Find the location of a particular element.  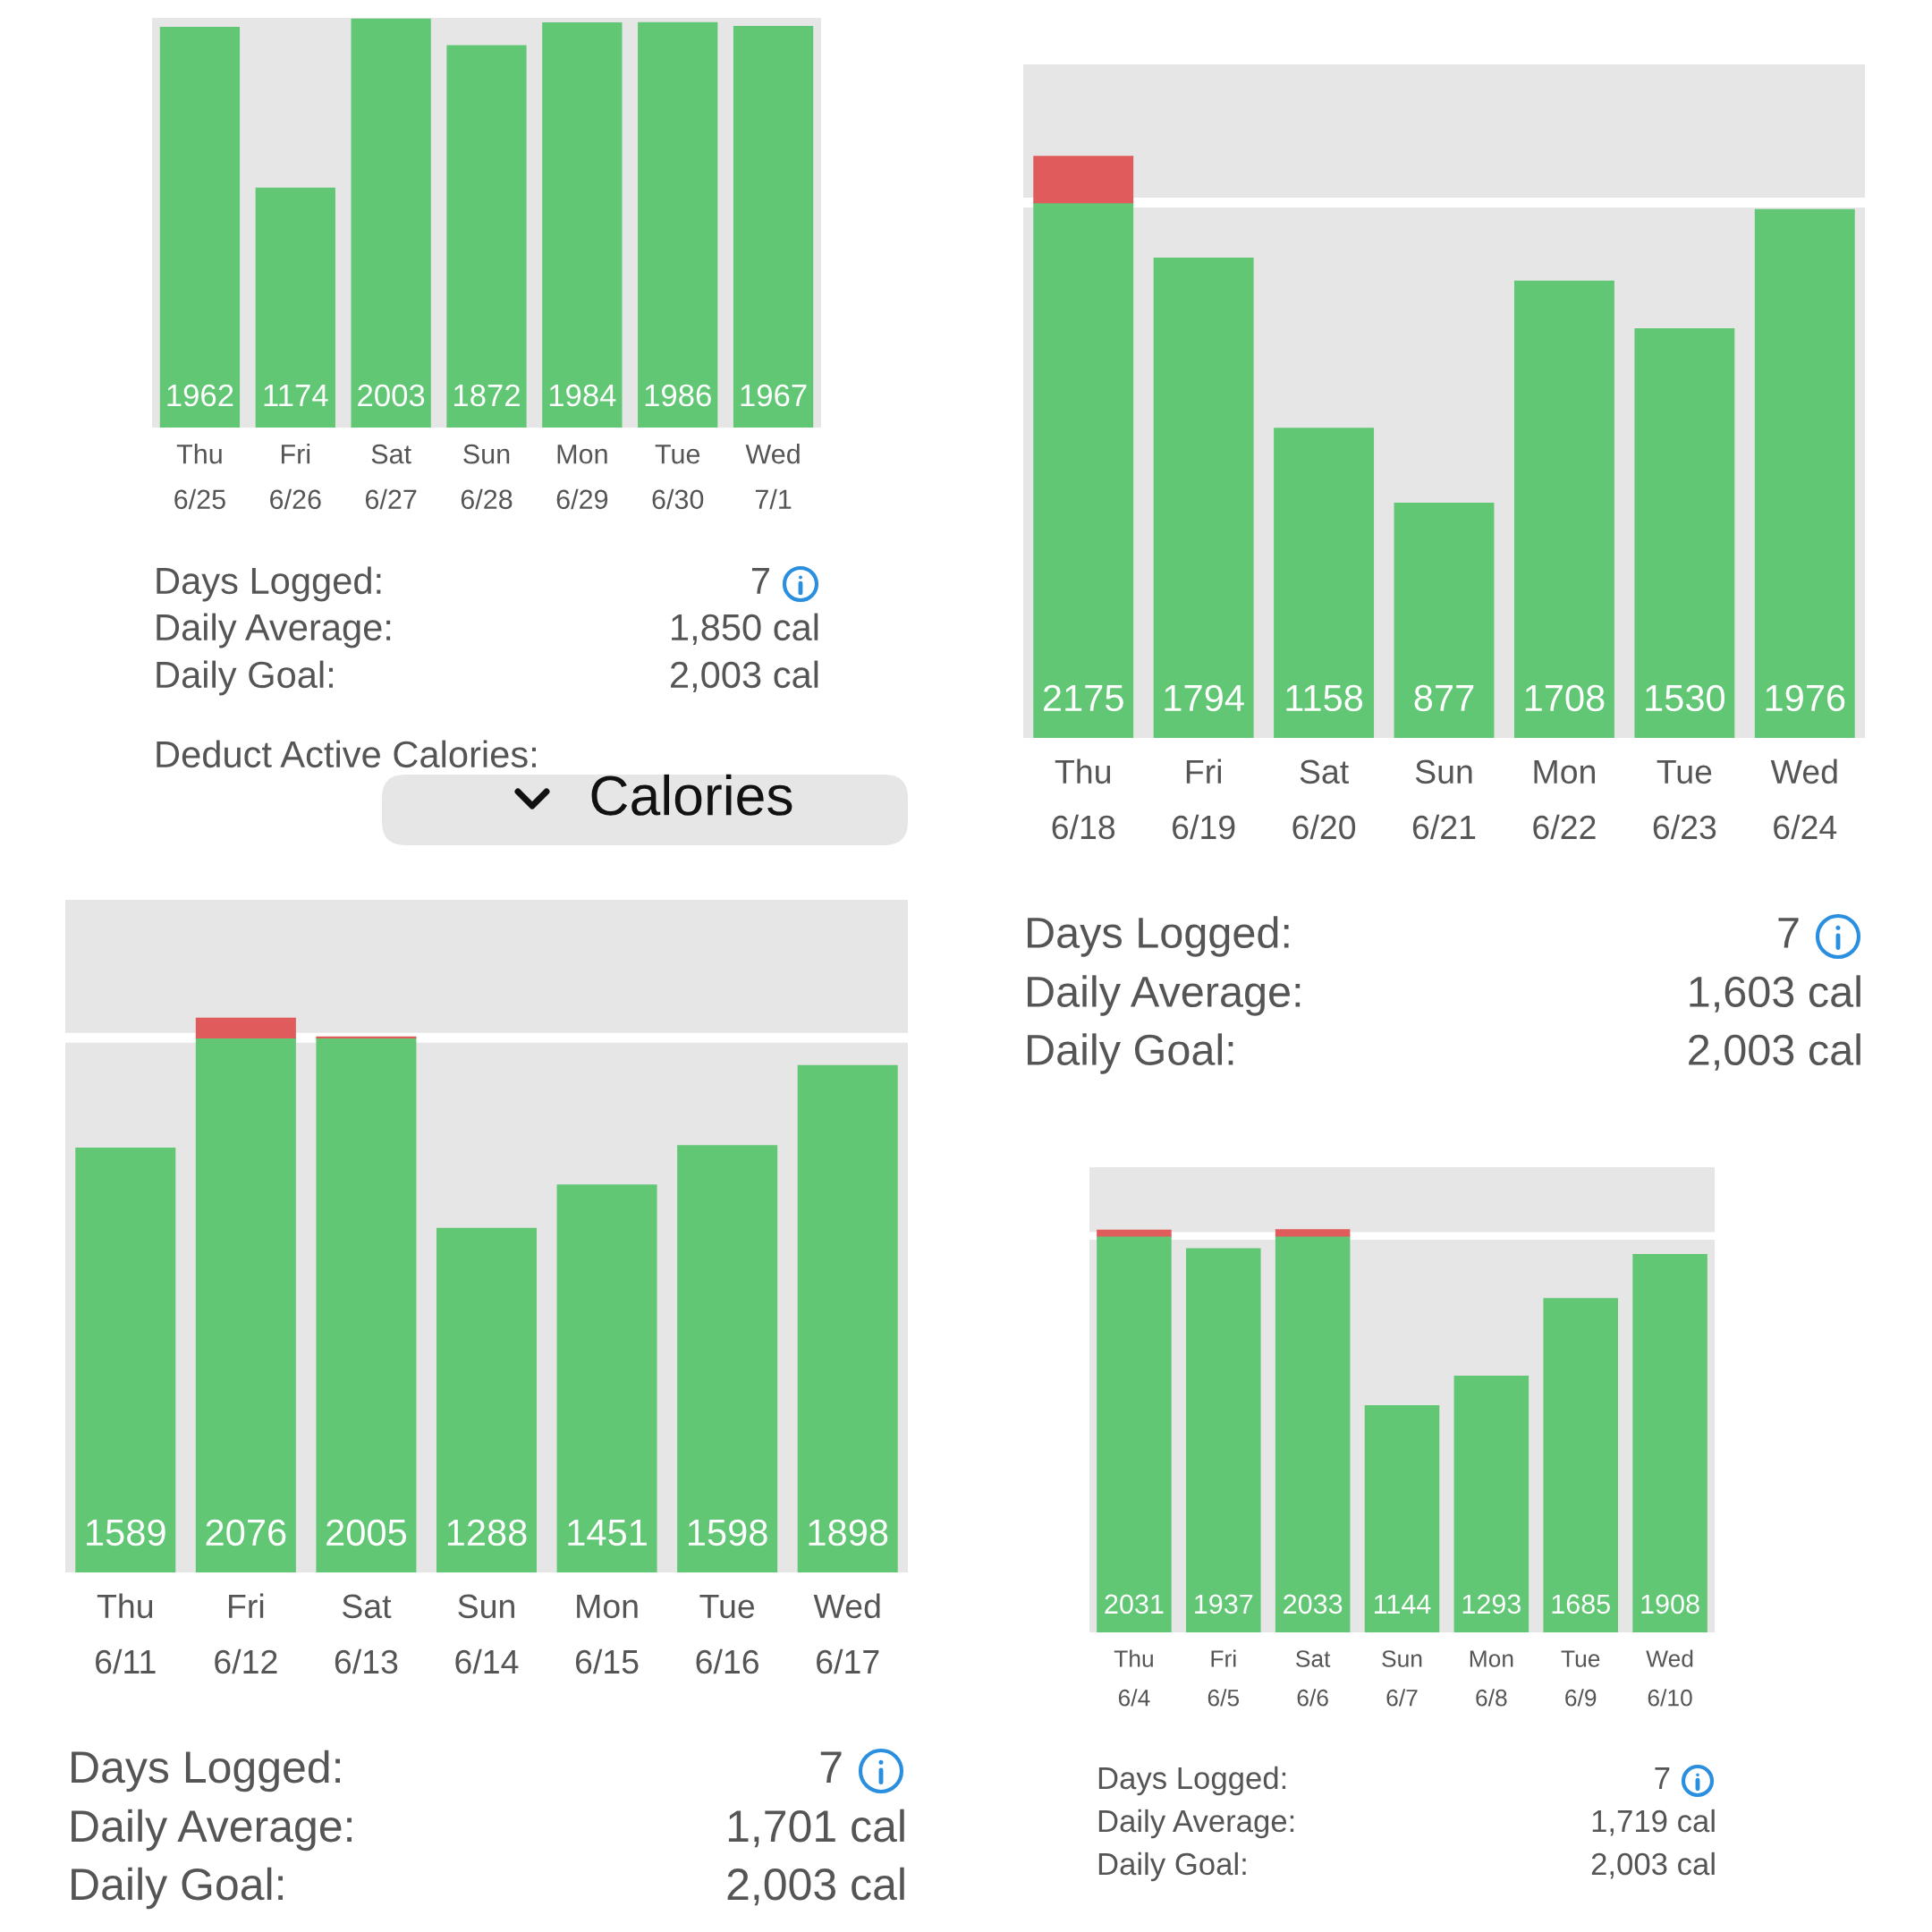

data-label: 2003 is located at coordinates (391, 395).